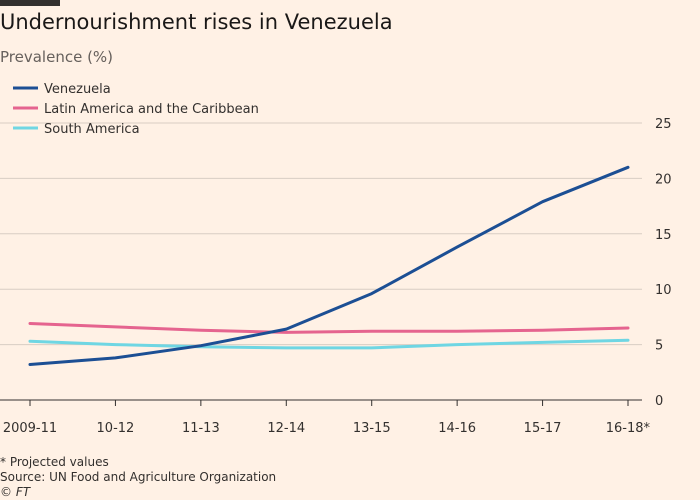  Describe the element at coordinates (663, 179) in the screenshot. I see `y-tick-label-20: 20` at that location.